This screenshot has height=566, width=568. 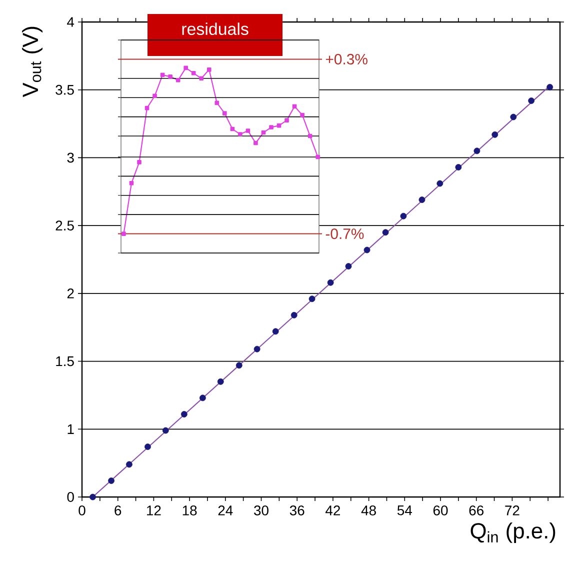 I want to click on y-tick-label: 0, so click(x=70, y=497).